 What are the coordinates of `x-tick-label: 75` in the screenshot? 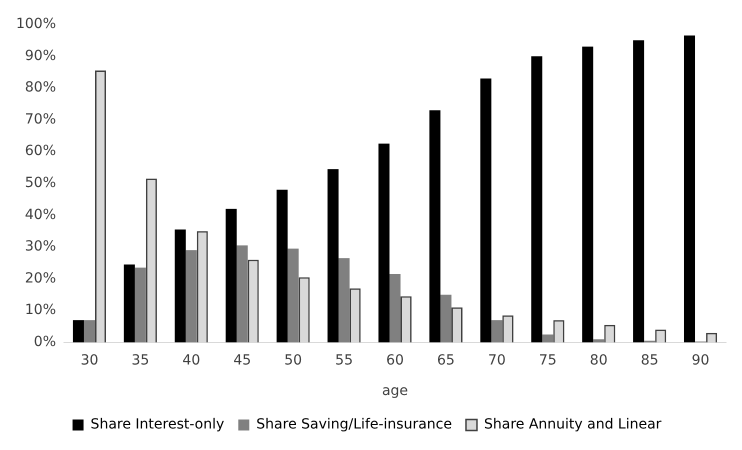 It's located at (547, 360).